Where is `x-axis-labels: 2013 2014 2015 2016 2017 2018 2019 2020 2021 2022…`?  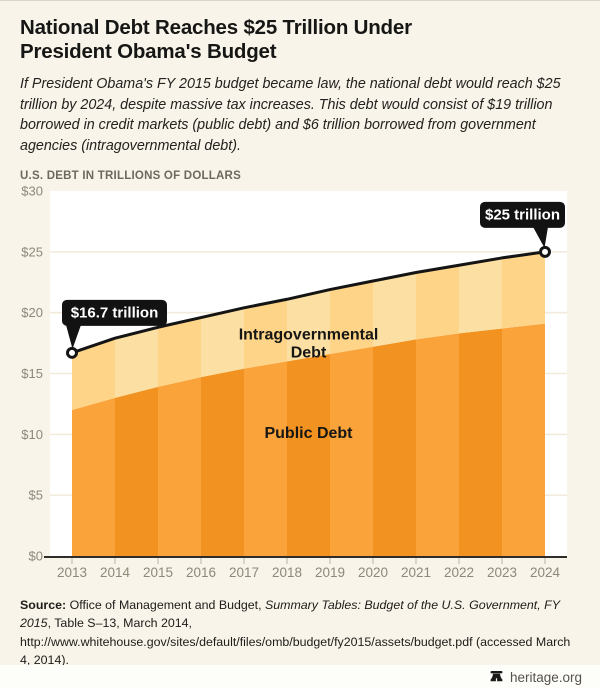
x-axis-labels: 2013 2014 2015 2016 2017 2018 2019 2020 2021 2022… is located at coordinates (309, 572).